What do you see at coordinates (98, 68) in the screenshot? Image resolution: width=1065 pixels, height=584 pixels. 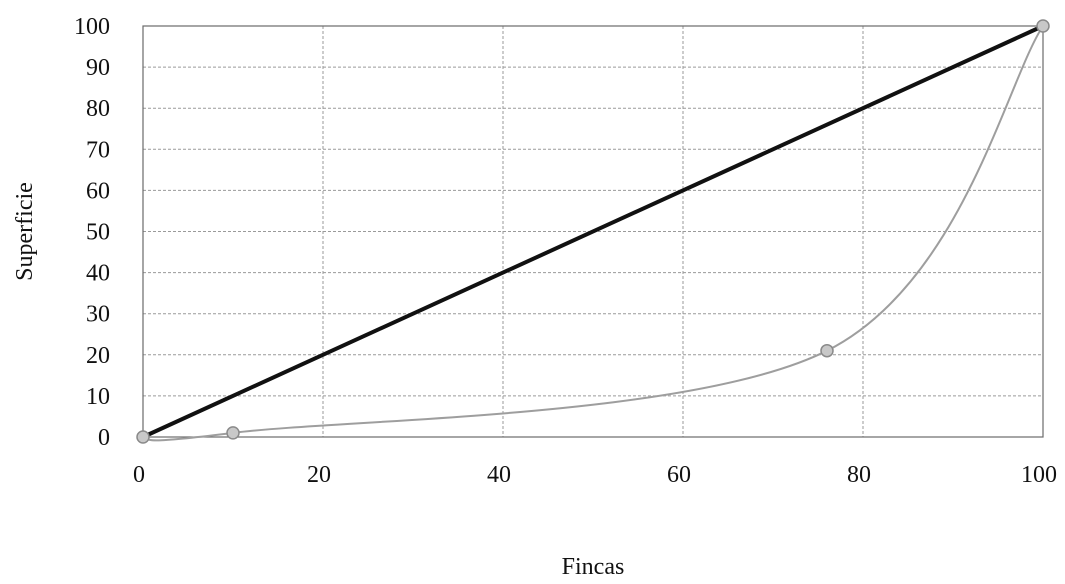 I see `y-tick-label: 90` at bounding box center [98, 68].